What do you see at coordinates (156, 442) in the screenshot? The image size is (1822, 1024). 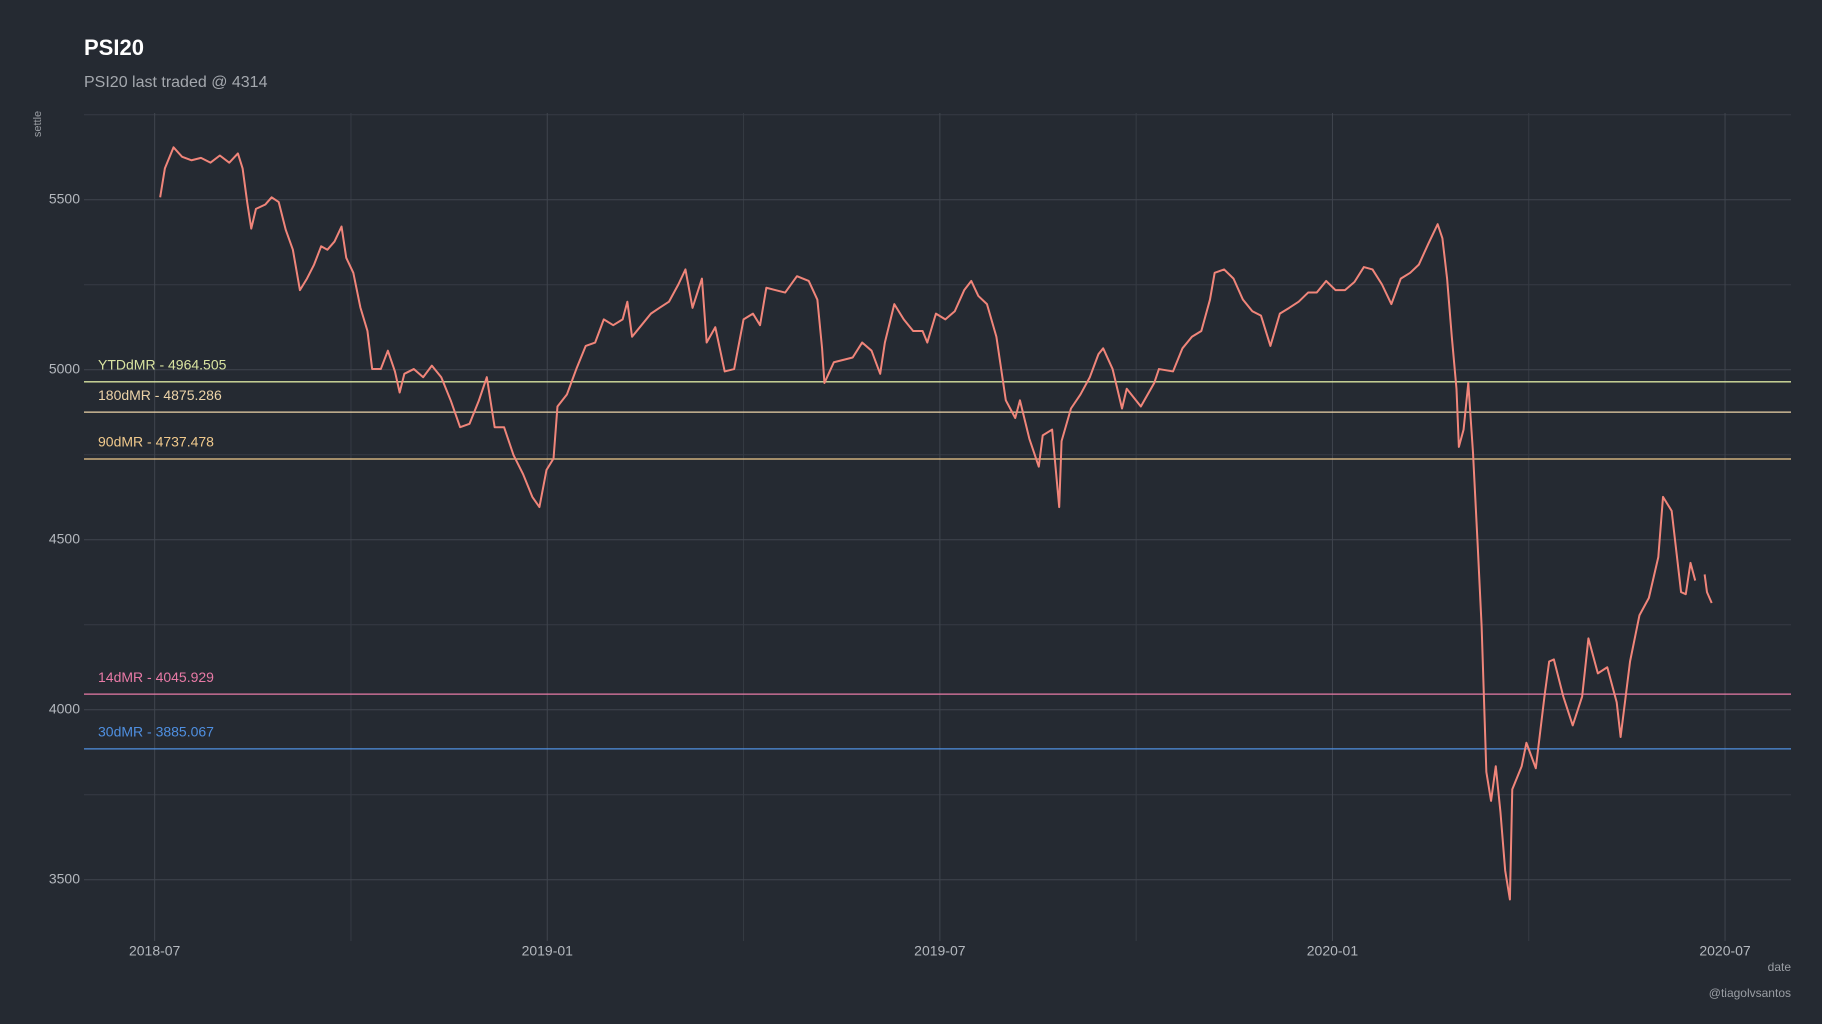 I see `reference-label: 90dMR - 4737.478` at bounding box center [156, 442].